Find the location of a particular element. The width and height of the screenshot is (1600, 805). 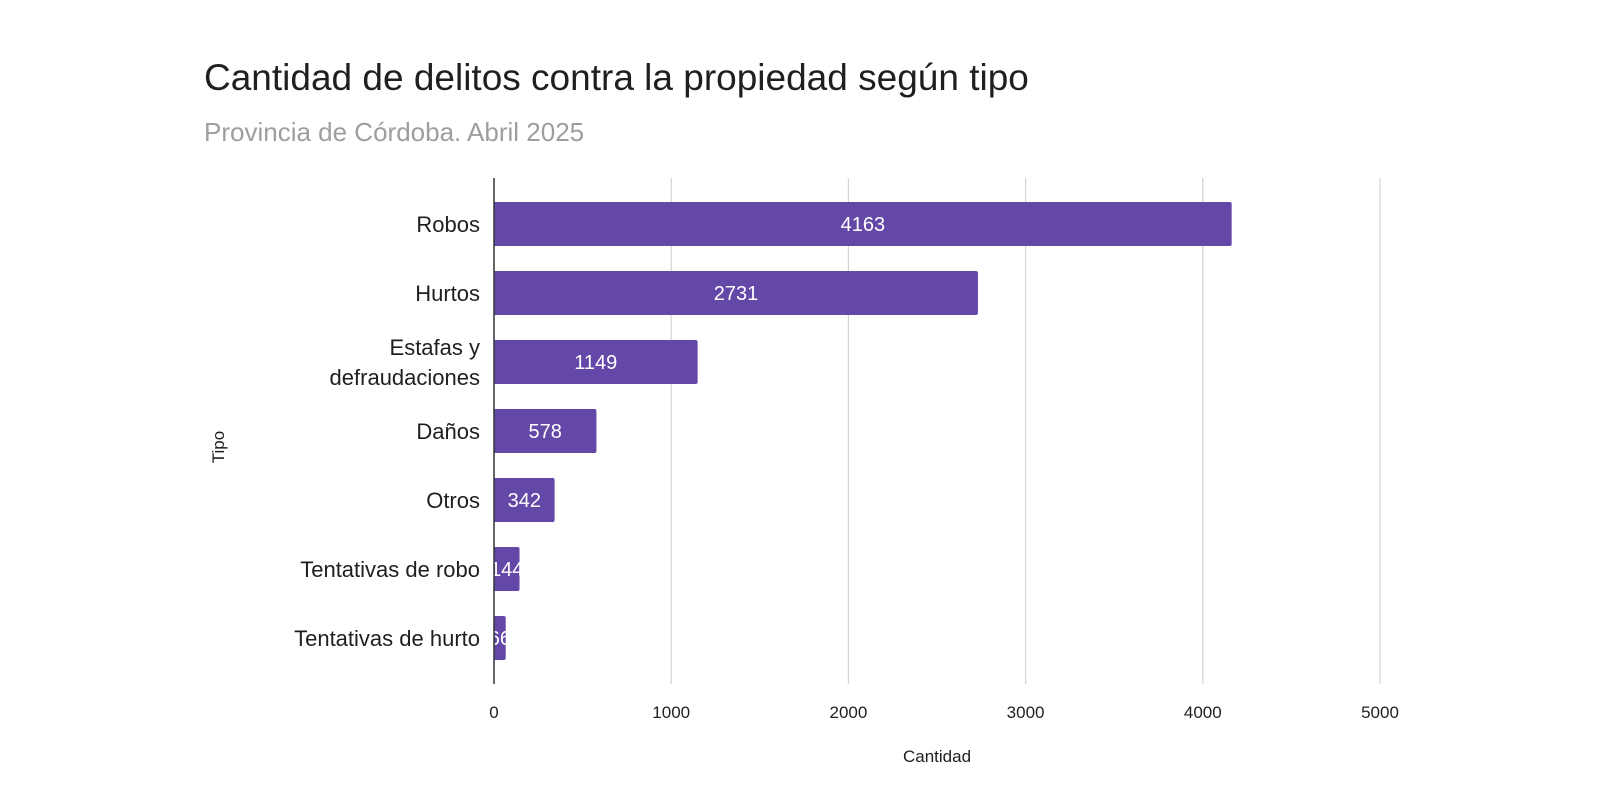

x-tick-label: 2000 is located at coordinates (848, 712).